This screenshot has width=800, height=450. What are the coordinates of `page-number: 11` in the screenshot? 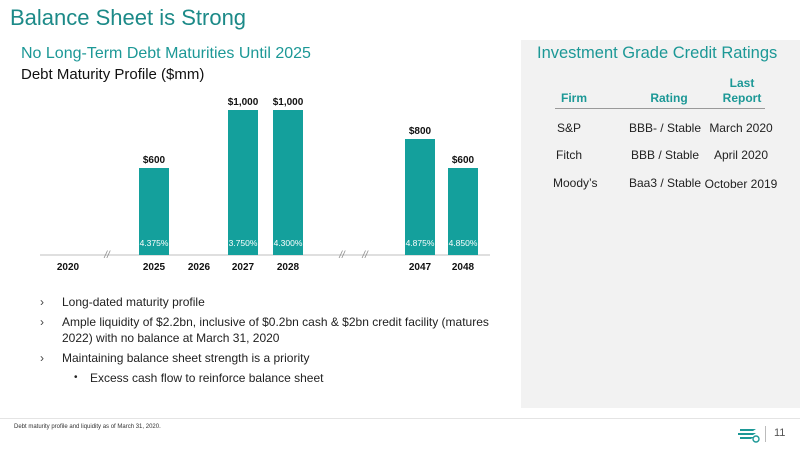 It's located at (780, 433).